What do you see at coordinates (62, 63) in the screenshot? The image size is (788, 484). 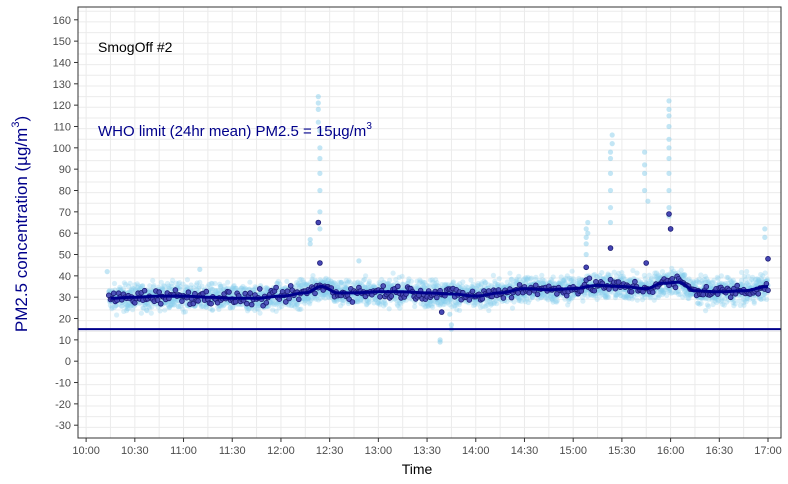 I see `y-tick-label: 140` at bounding box center [62, 63].